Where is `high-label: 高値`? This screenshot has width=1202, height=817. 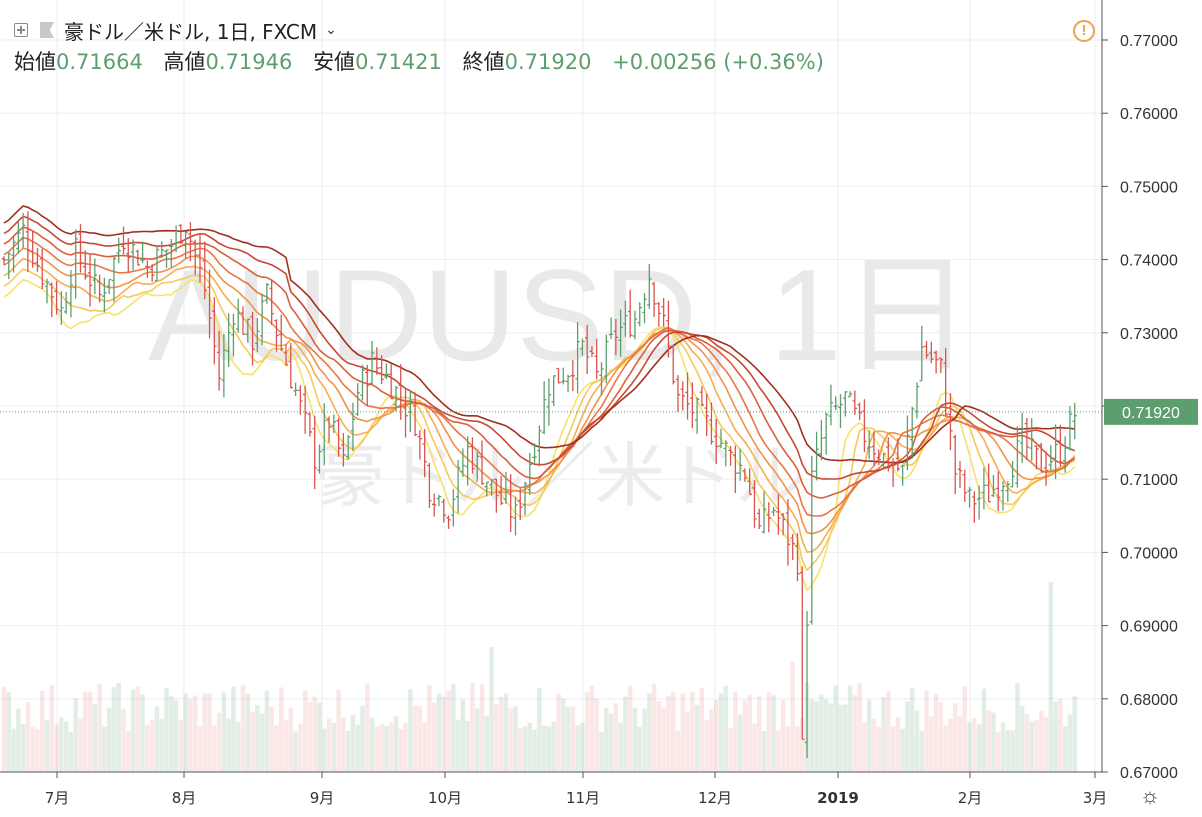
high-label: 高値 is located at coordinates (184, 62).